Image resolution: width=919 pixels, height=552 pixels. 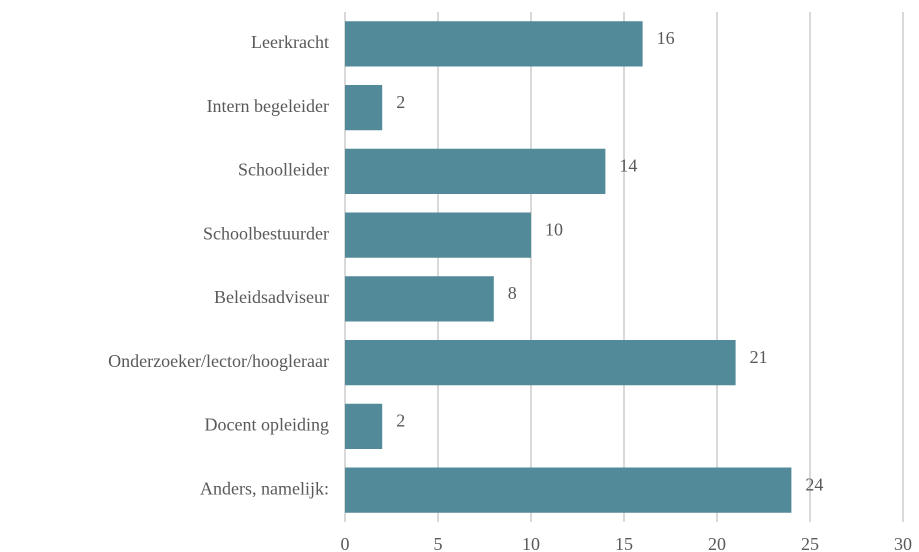 I want to click on y-tick-label: Leerkracht, so click(x=290, y=42).